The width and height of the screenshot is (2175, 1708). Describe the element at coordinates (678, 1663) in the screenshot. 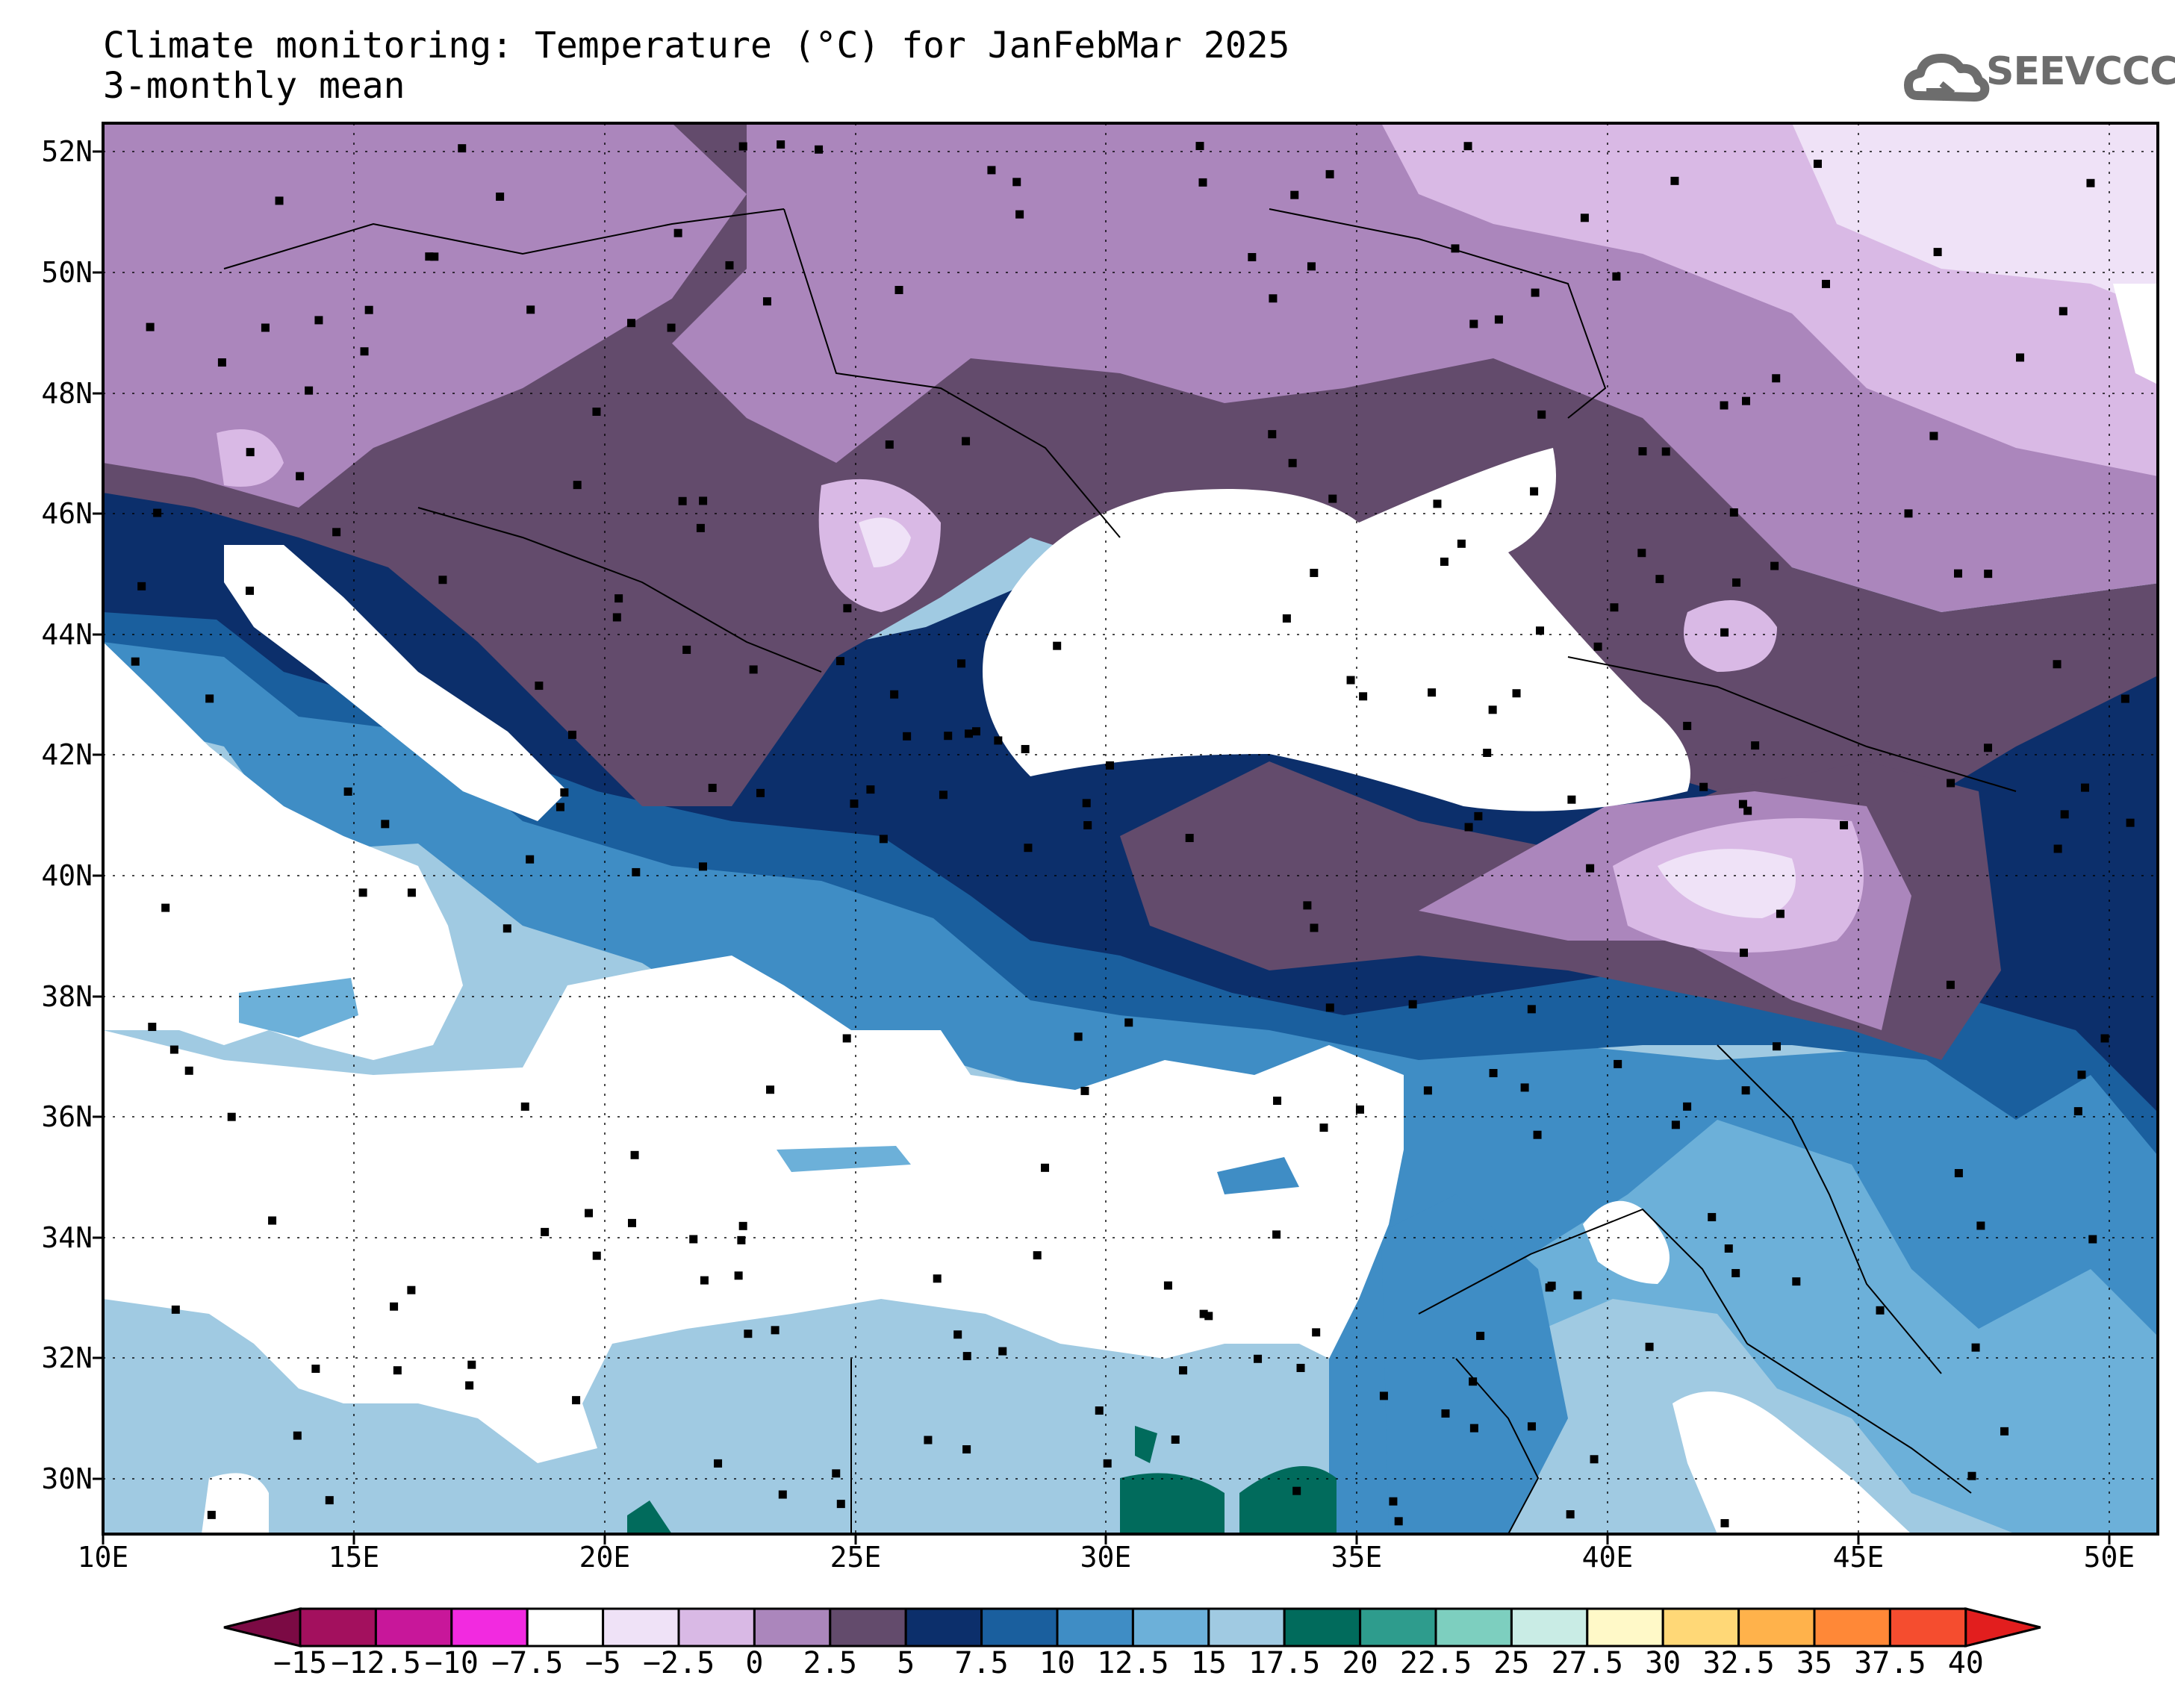

I see `colorbar-label: −2.5` at that location.